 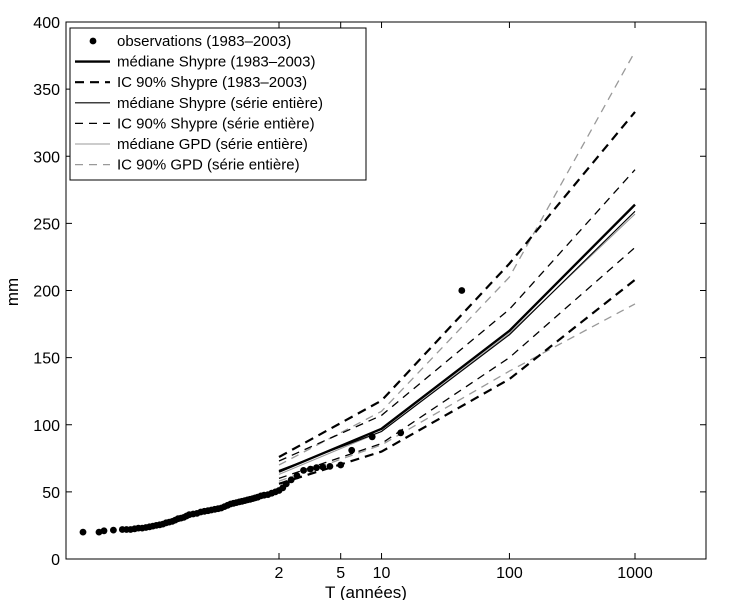 What do you see at coordinates (51, 493) in the screenshot?
I see `y-tick-label: 50` at bounding box center [51, 493].